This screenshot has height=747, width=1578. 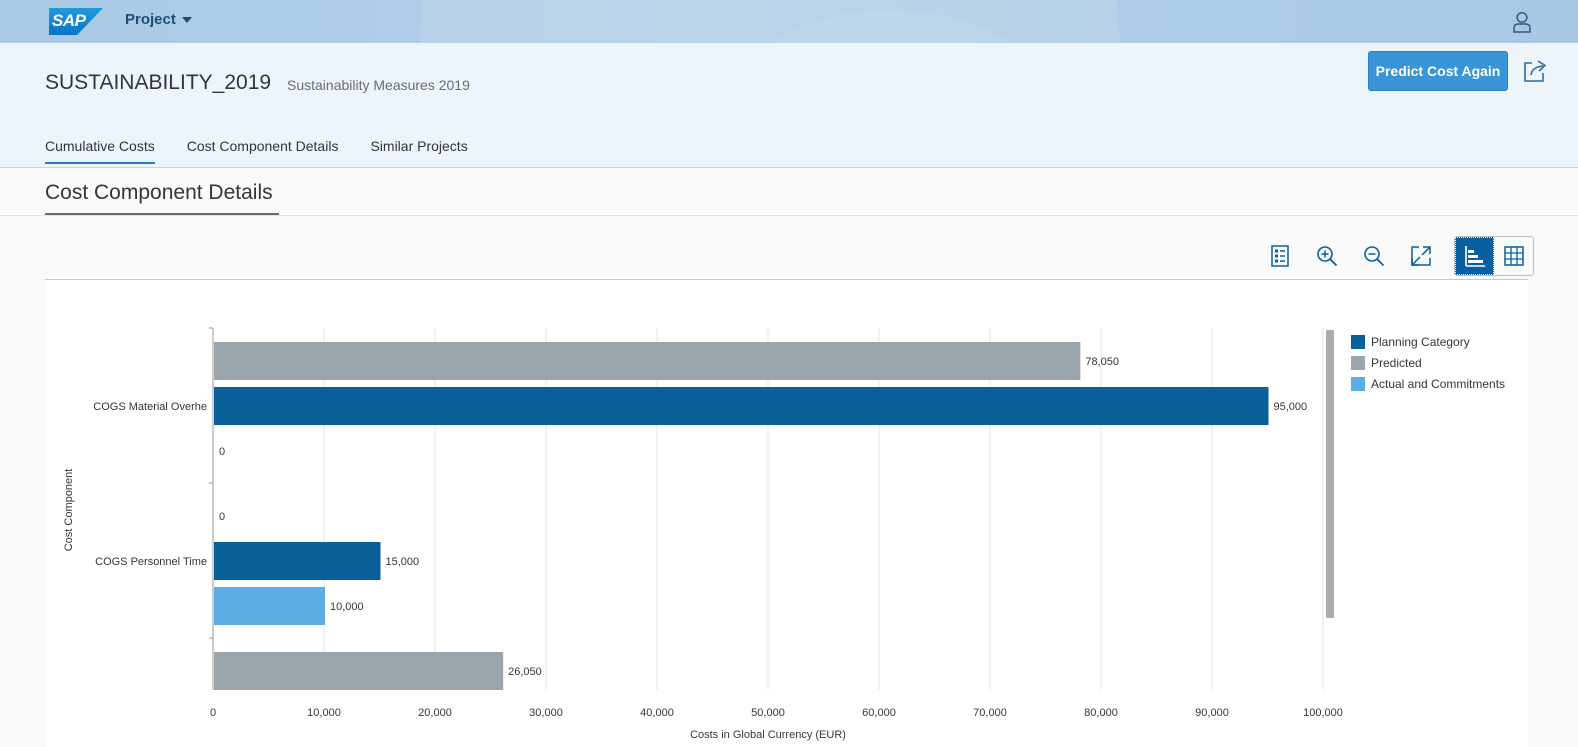 What do you see at coordinates (768, 713) in the screenshot?
I see `x-tick-label: 50,000` at bounding box center [768, 713].